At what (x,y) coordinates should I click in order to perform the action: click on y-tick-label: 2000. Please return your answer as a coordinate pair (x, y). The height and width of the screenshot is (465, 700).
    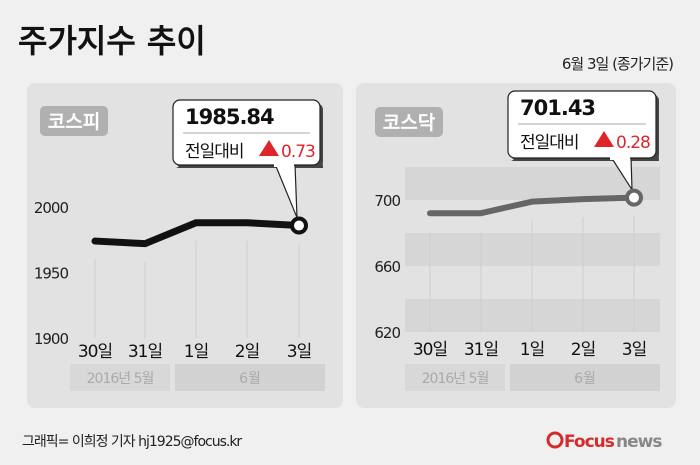
    Looking at the image, I should click on (51, 208).